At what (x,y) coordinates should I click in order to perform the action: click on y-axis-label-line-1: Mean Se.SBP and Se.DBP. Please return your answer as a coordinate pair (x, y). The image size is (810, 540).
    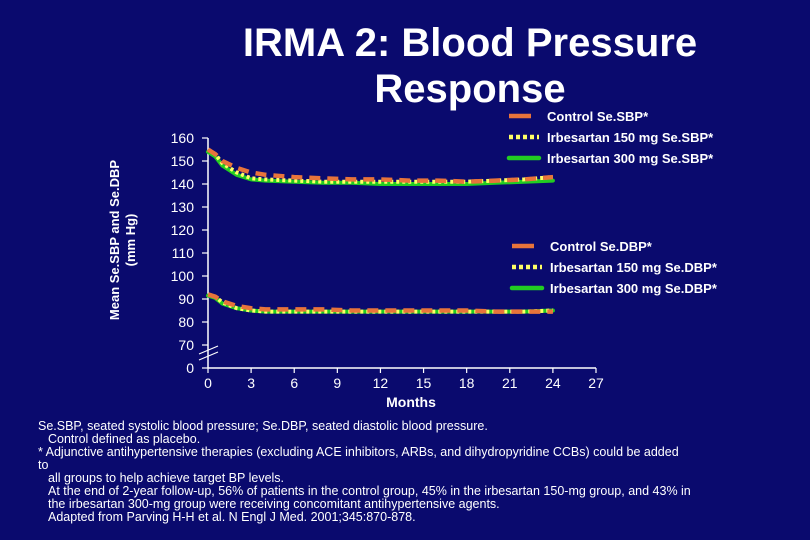
    Looking at the image, I should click on (114, 240).